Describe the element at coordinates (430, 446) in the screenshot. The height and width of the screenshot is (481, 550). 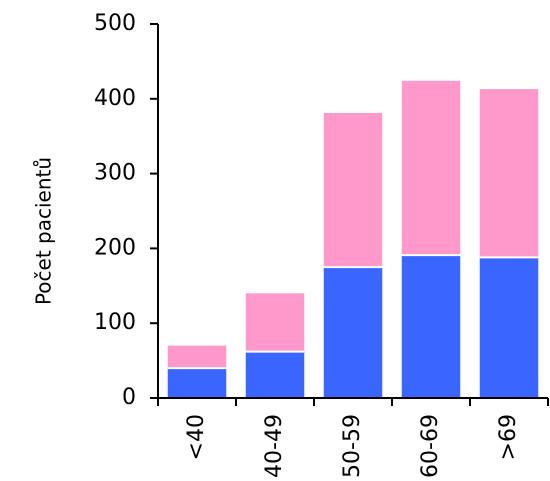
I see `x-tick-label: 60-69` at that location.